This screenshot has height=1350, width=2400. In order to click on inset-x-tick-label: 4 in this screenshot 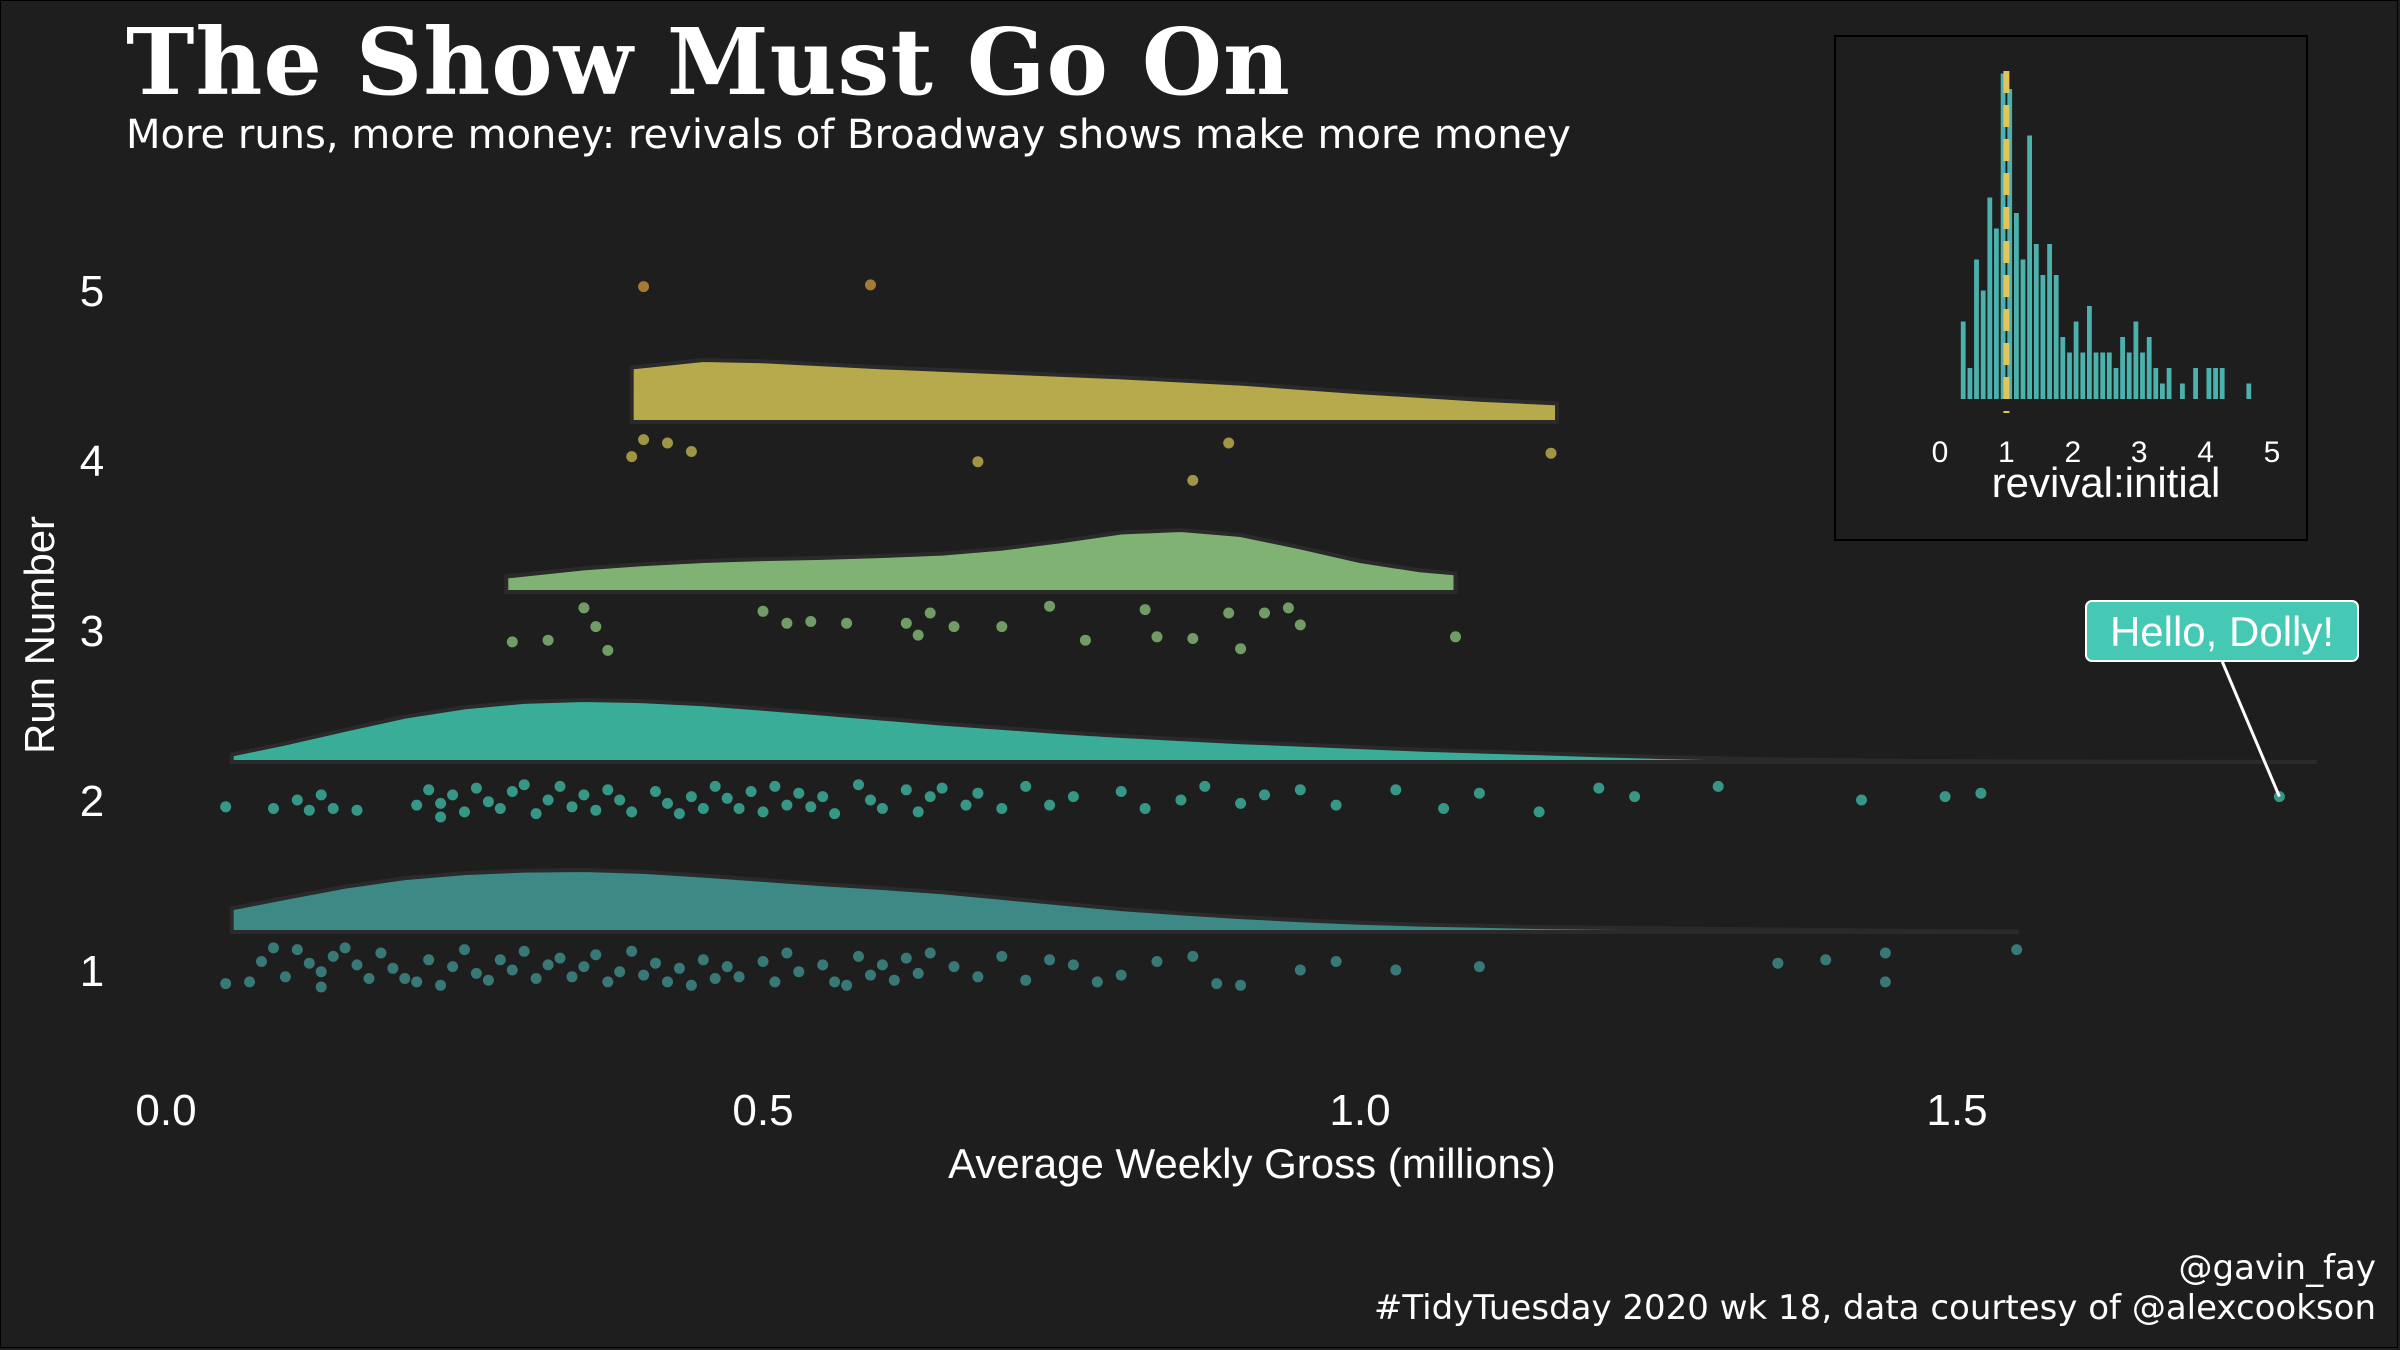, I will do `click(2205, 452)`.